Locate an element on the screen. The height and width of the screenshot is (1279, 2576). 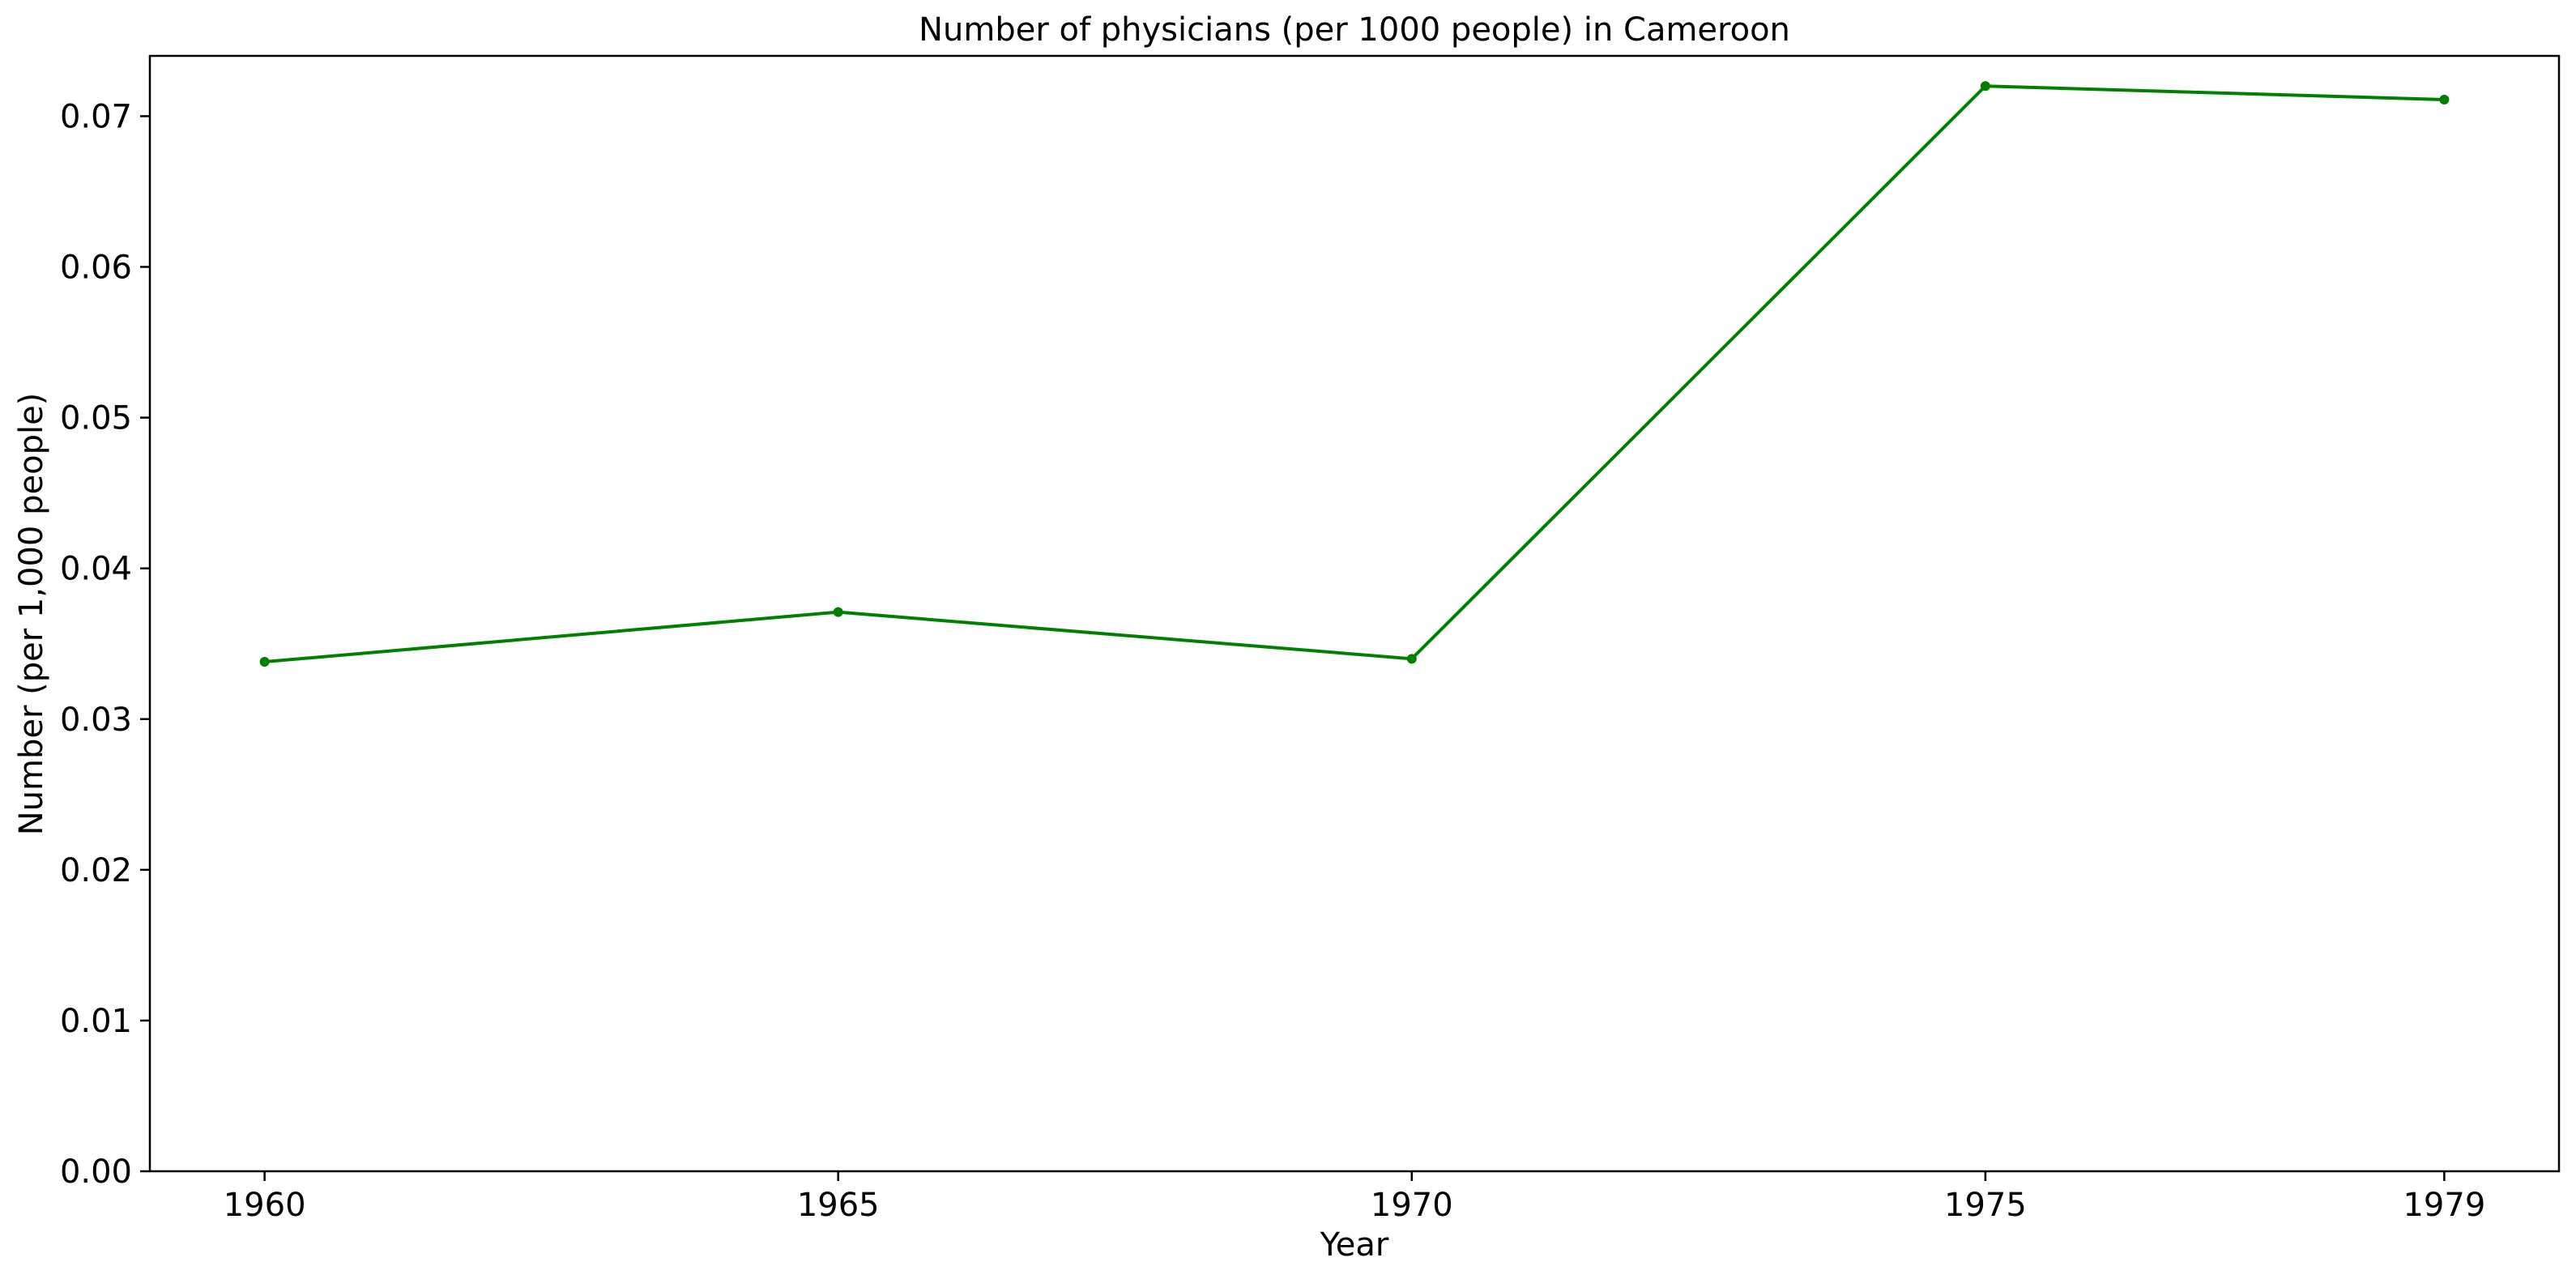
y-tick-label: 0.06 is located at coordinates (96, 268).